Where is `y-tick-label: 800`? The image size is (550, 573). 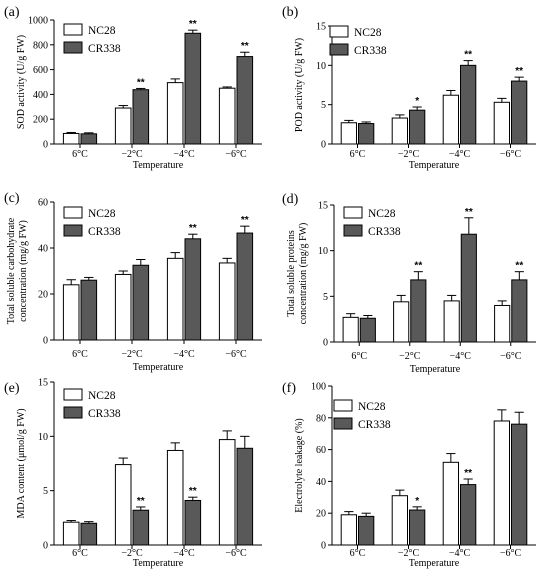 y-tick-label: 800 is located at coordinates (40, 45).